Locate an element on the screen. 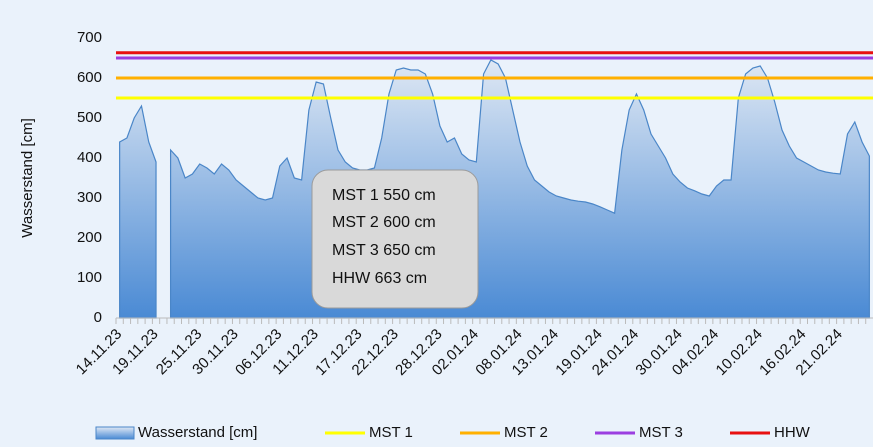 This screenshot has width=873, height=447. legend-label: HHW is located at coordinates (792, 432).